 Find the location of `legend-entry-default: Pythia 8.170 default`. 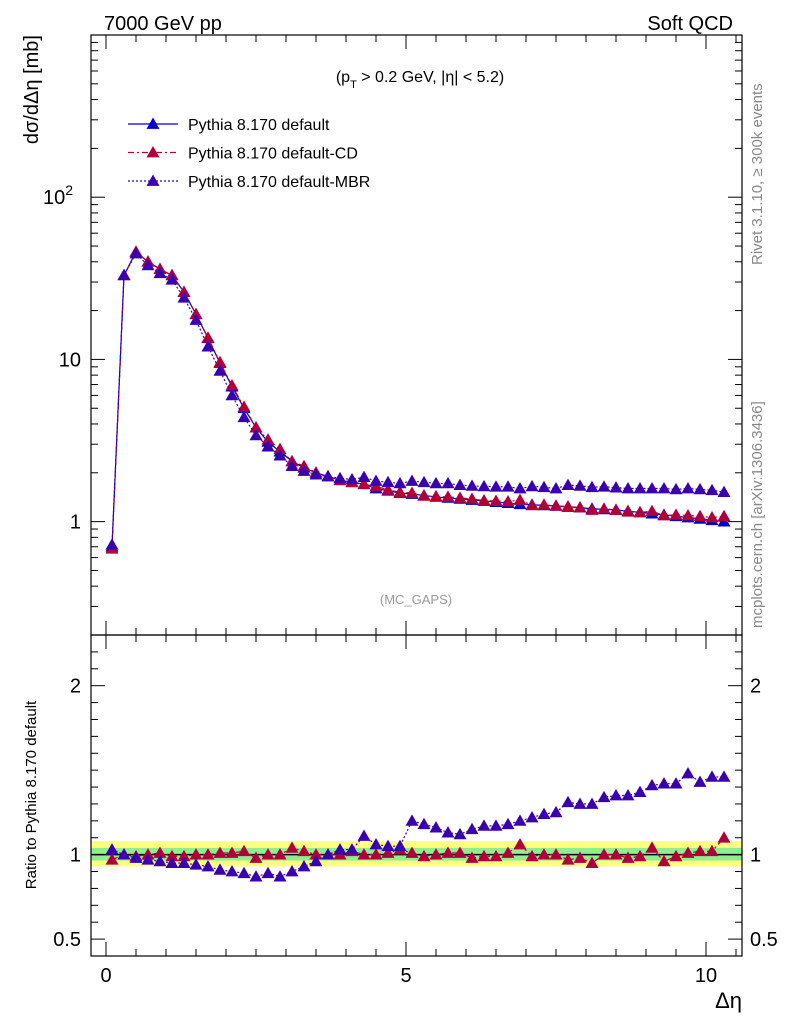

legend-entry-default: Pythia 8.170 default is located at coordinates (259, 125).